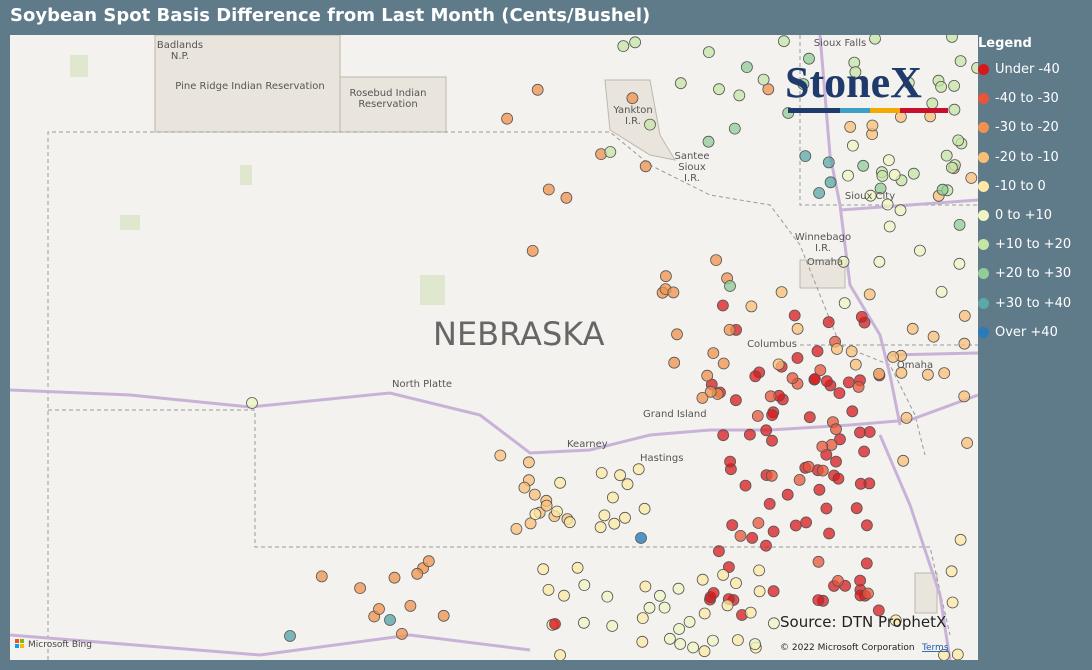 The width and height of the screenshot is (1092, 670). Describe the element at coordinates (1035, 273) in the screenshot. I see `legend-item: +20 to +30` at that location.